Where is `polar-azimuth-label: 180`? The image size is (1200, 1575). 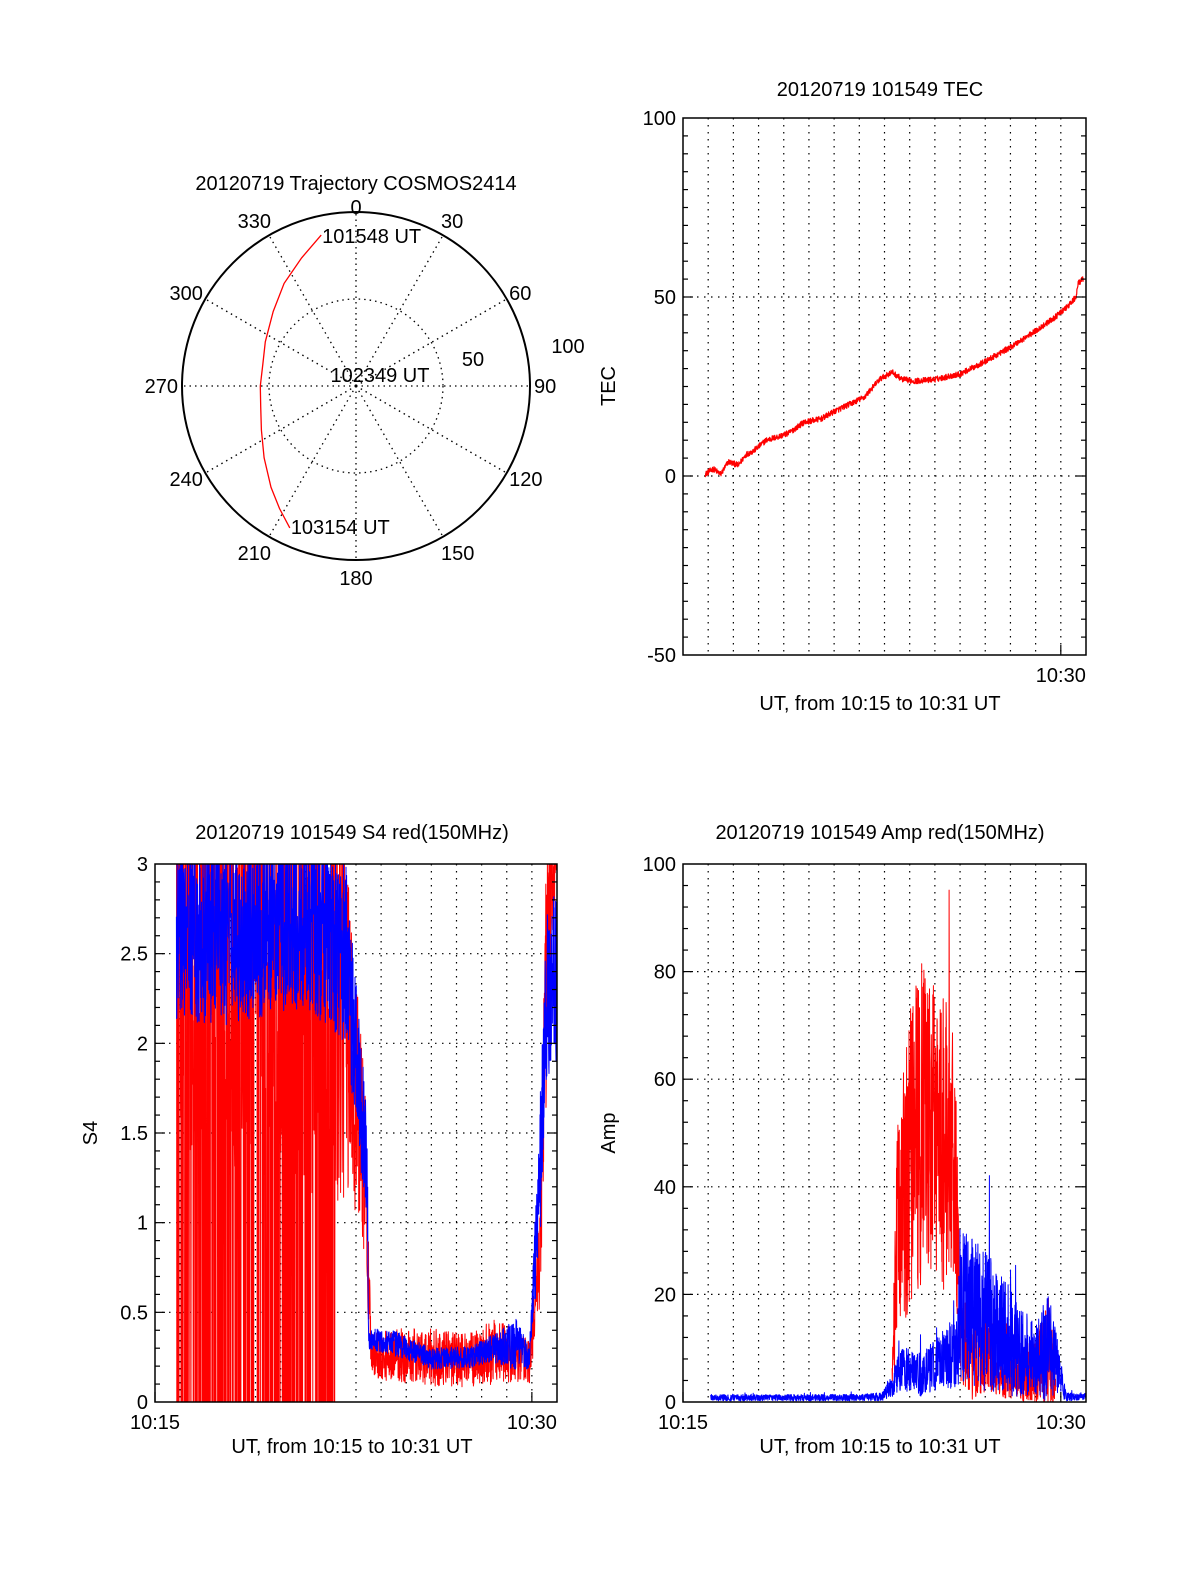 polar-azimuth-label: 180 is located at coordinates (355, 579).